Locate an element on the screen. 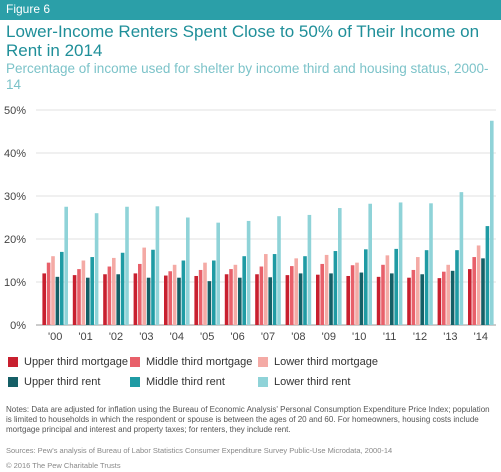 The height and width of the screenshot is (472, 501). x-tick-label: '08 is located at coordinates (298, 337).